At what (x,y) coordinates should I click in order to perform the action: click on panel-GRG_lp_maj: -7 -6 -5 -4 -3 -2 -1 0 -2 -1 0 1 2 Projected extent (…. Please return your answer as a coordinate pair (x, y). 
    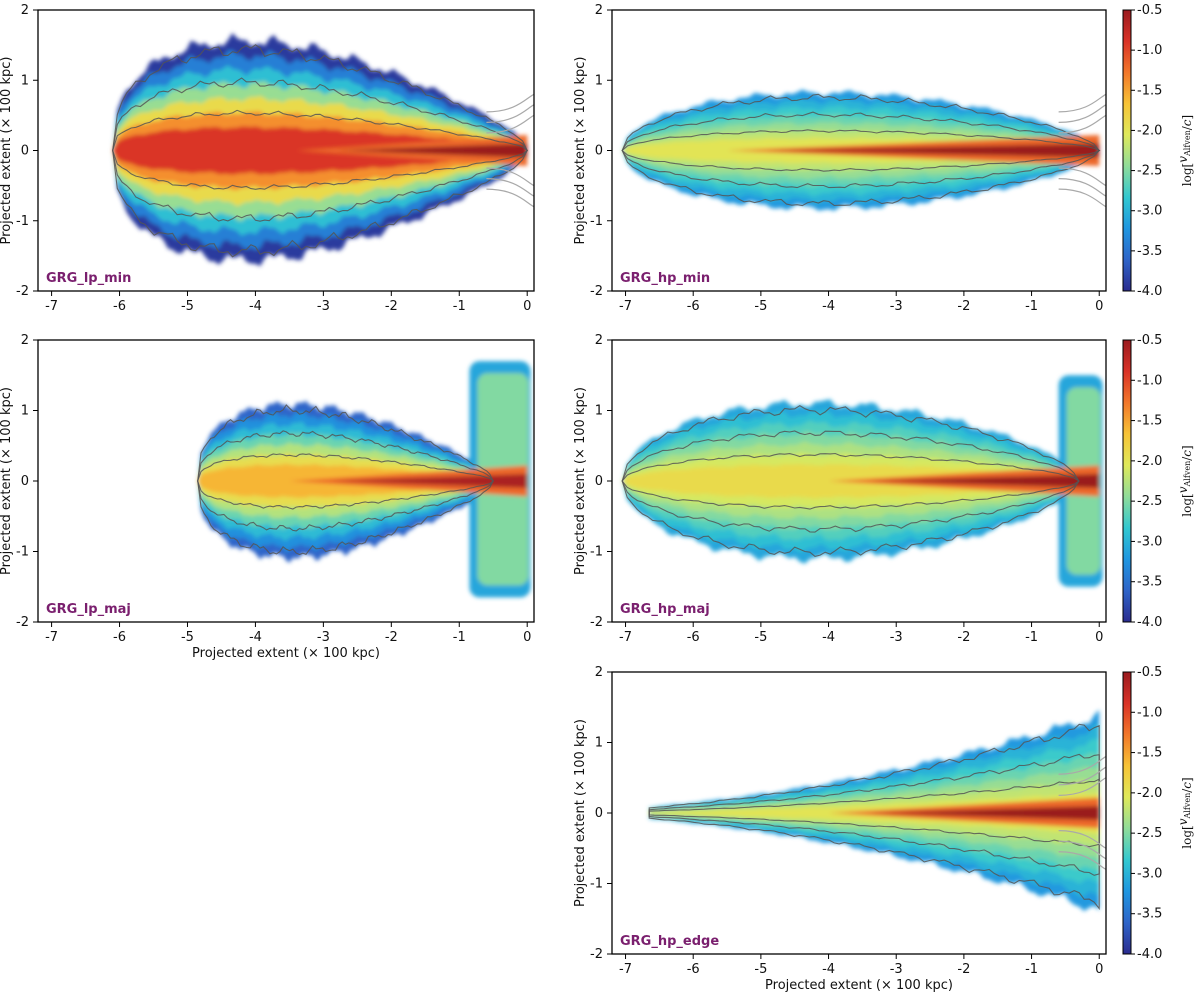
    Looking at the image, I should click on (267, 497).